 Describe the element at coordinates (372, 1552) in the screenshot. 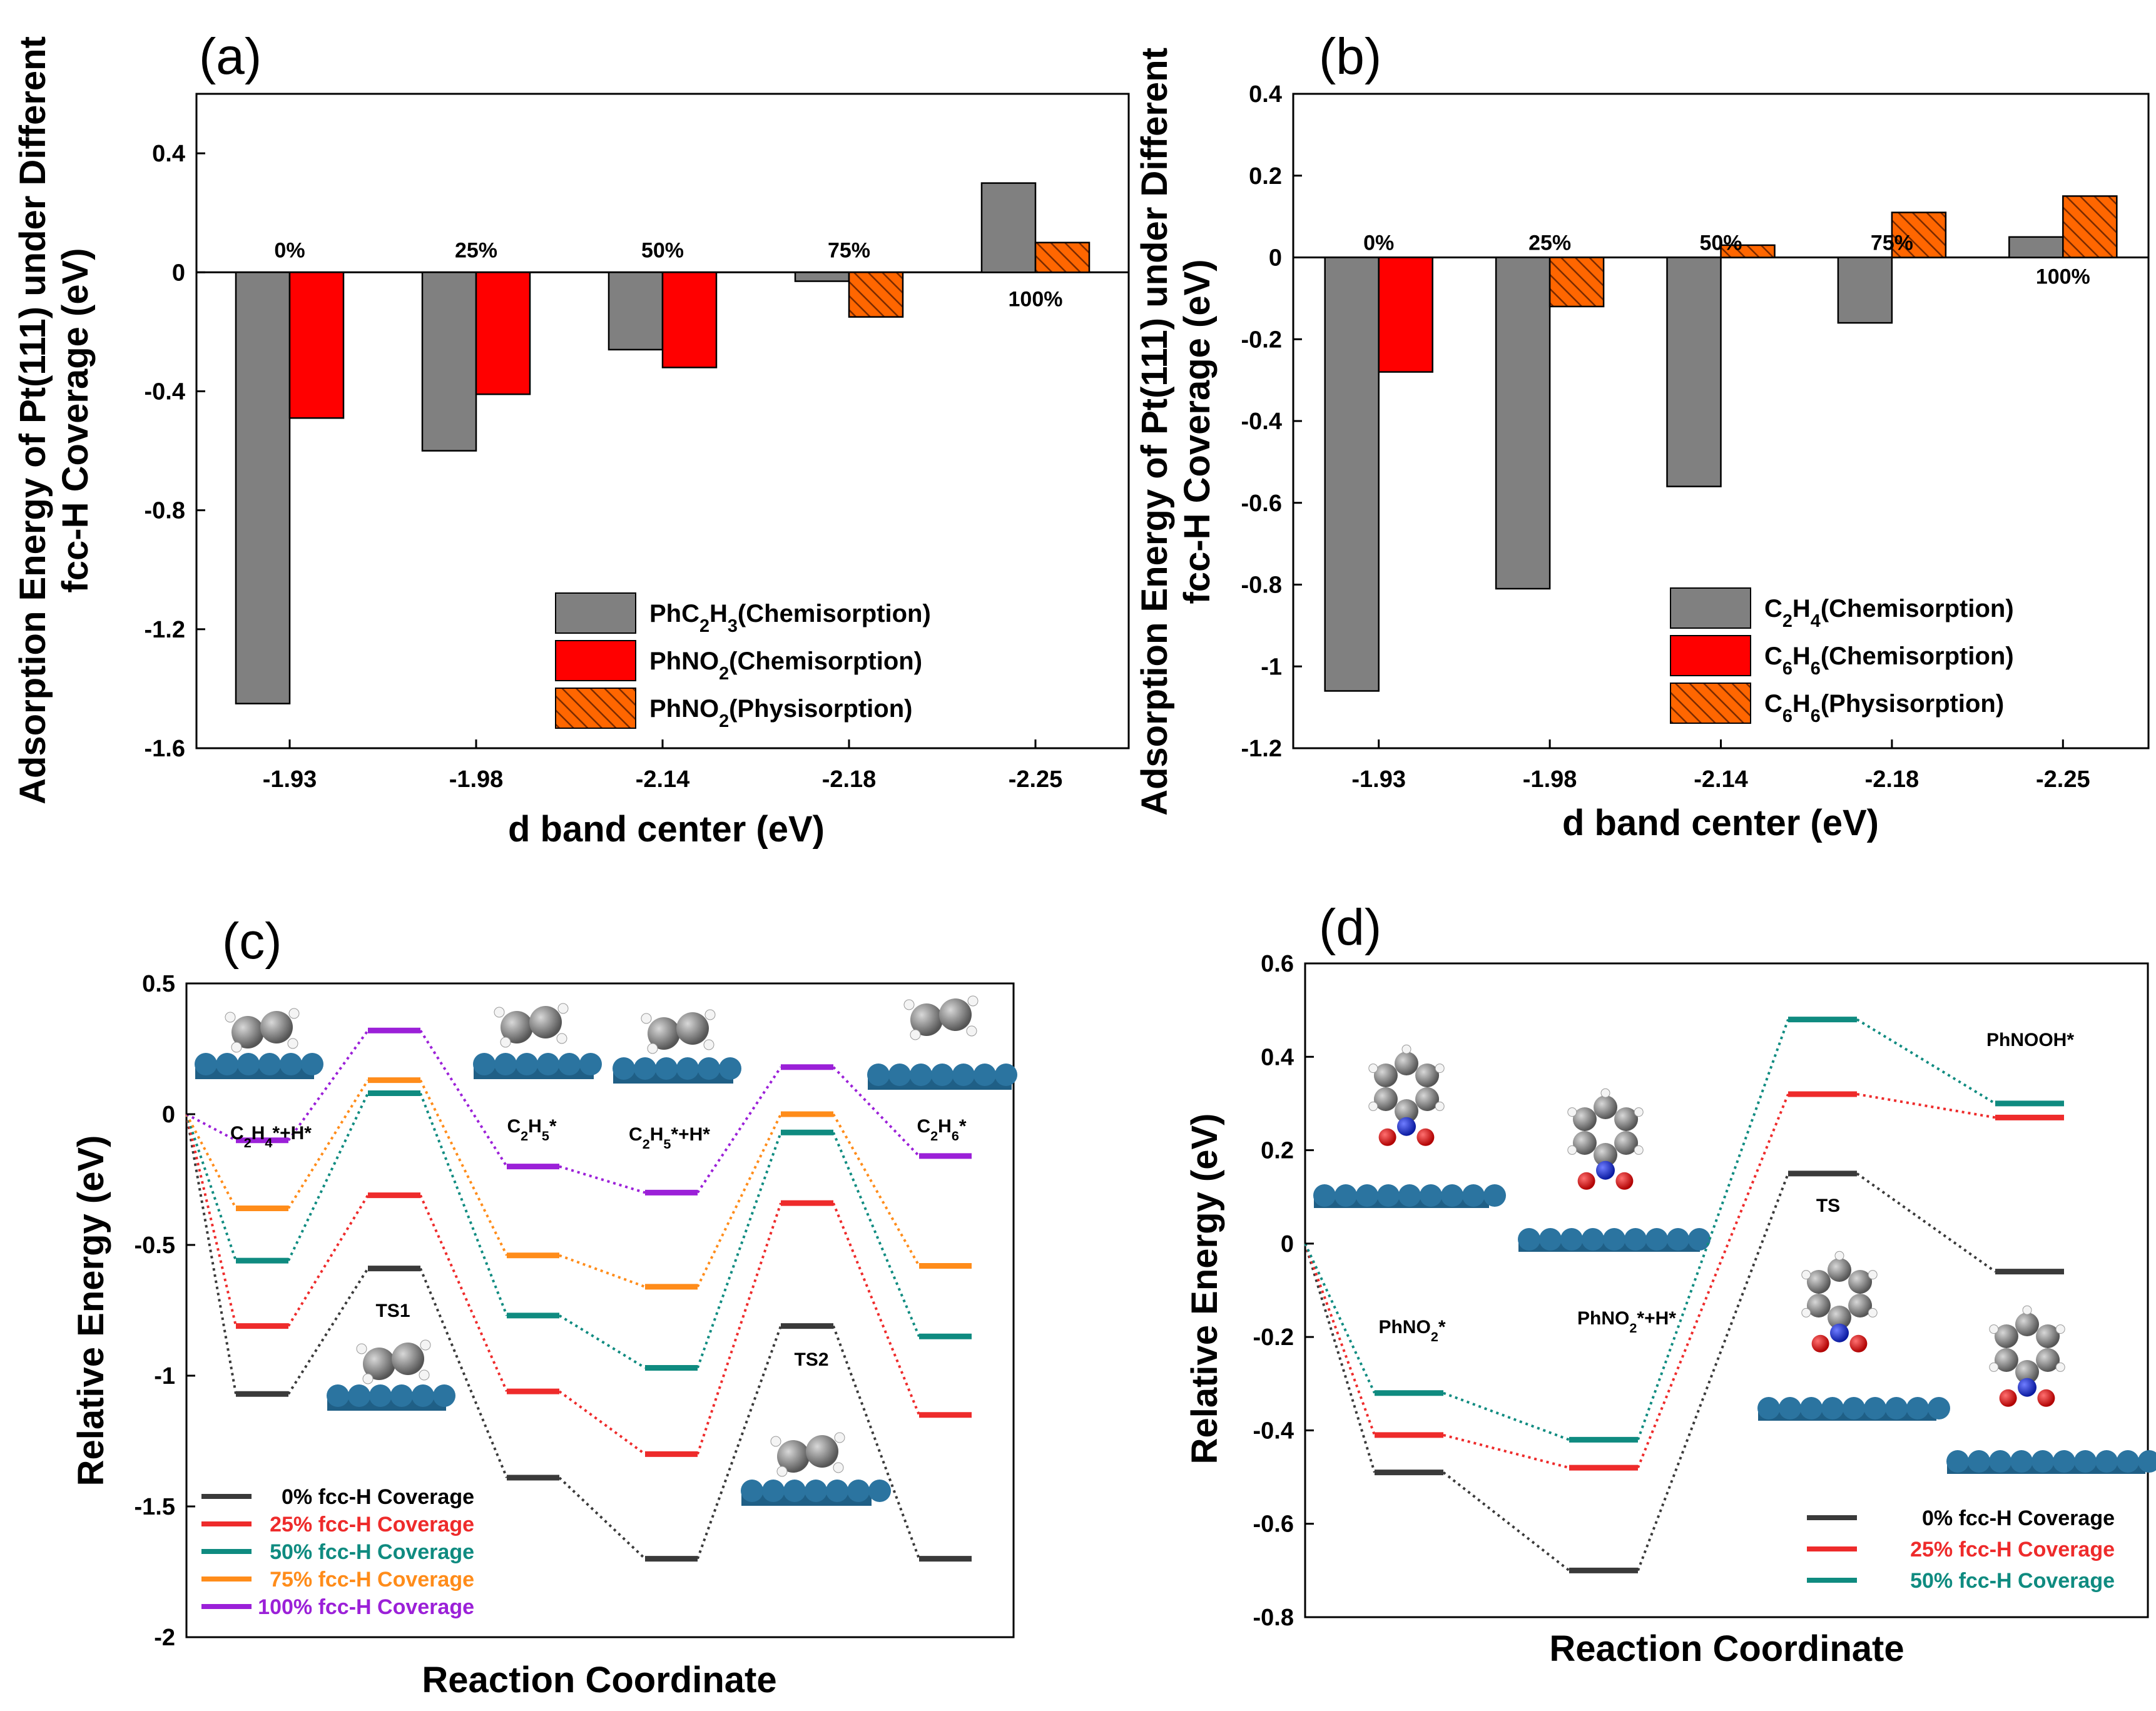

I see `c-legend-label: 50% fcc-H Coverage` at that location.